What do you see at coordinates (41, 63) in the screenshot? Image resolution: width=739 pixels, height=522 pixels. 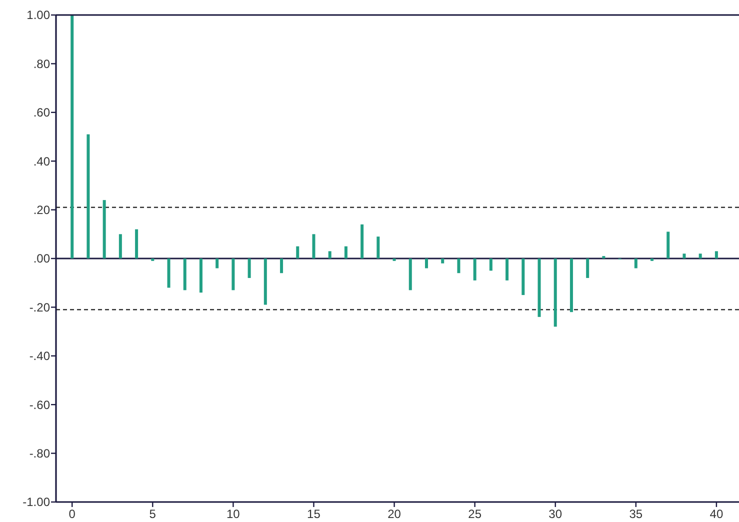 I see `y-tick-label: .80` at bounding box center [41, 63].